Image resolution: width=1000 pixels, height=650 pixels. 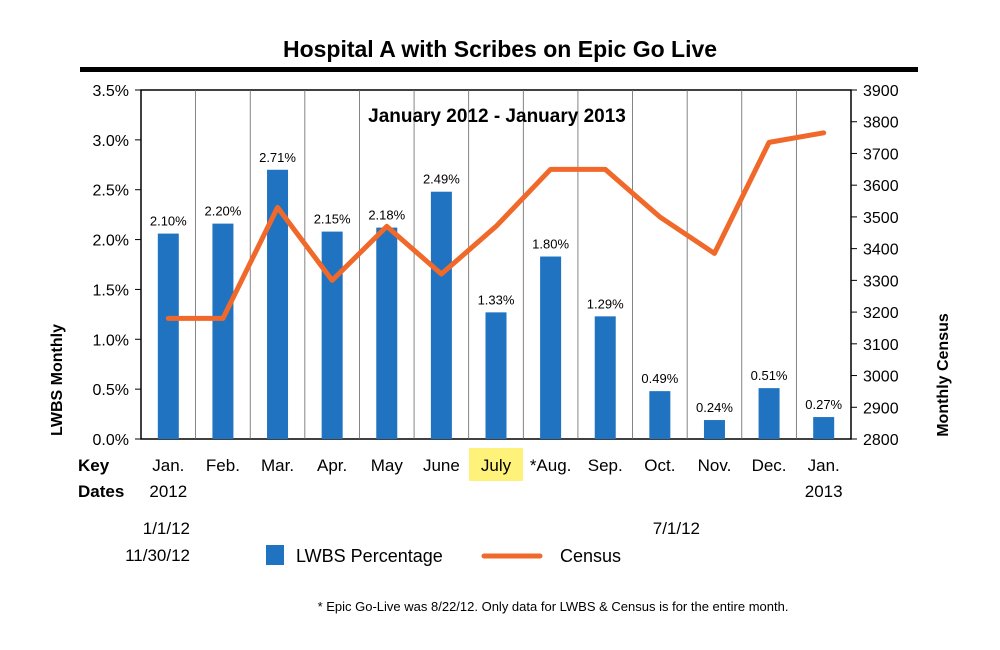 I want to click on category-label: June, so click(x=441, y=465).